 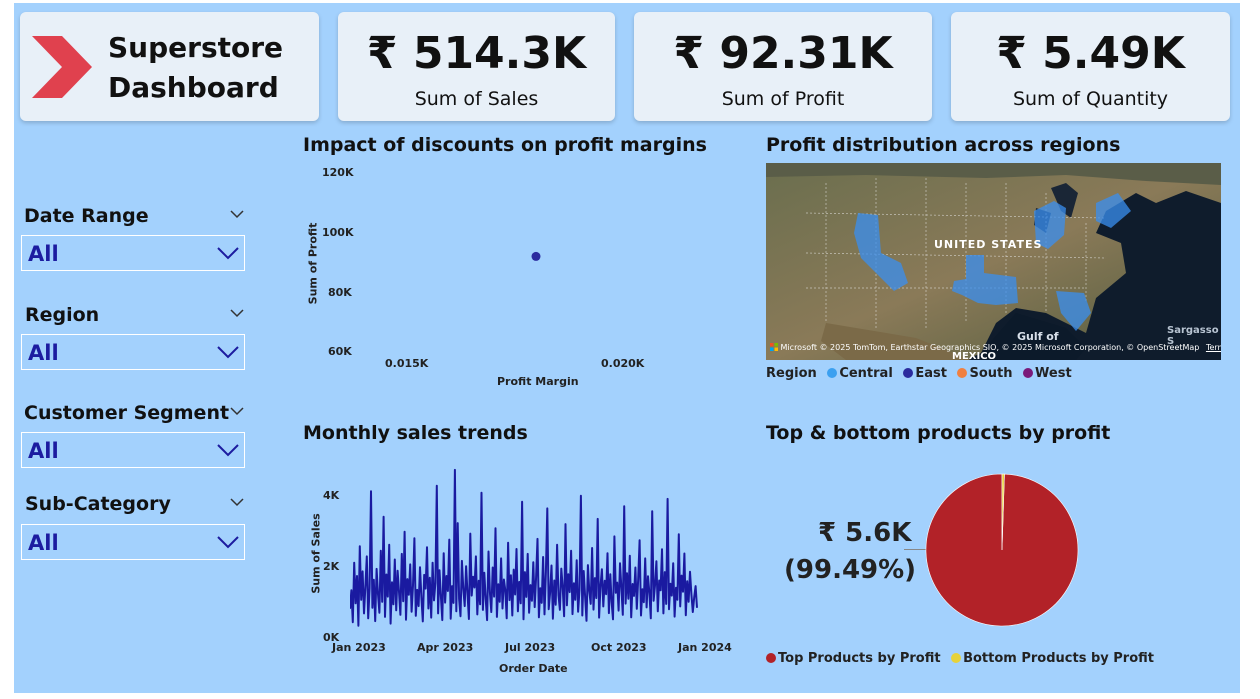 I want to click on state-borders, so click(x=956, y=253).